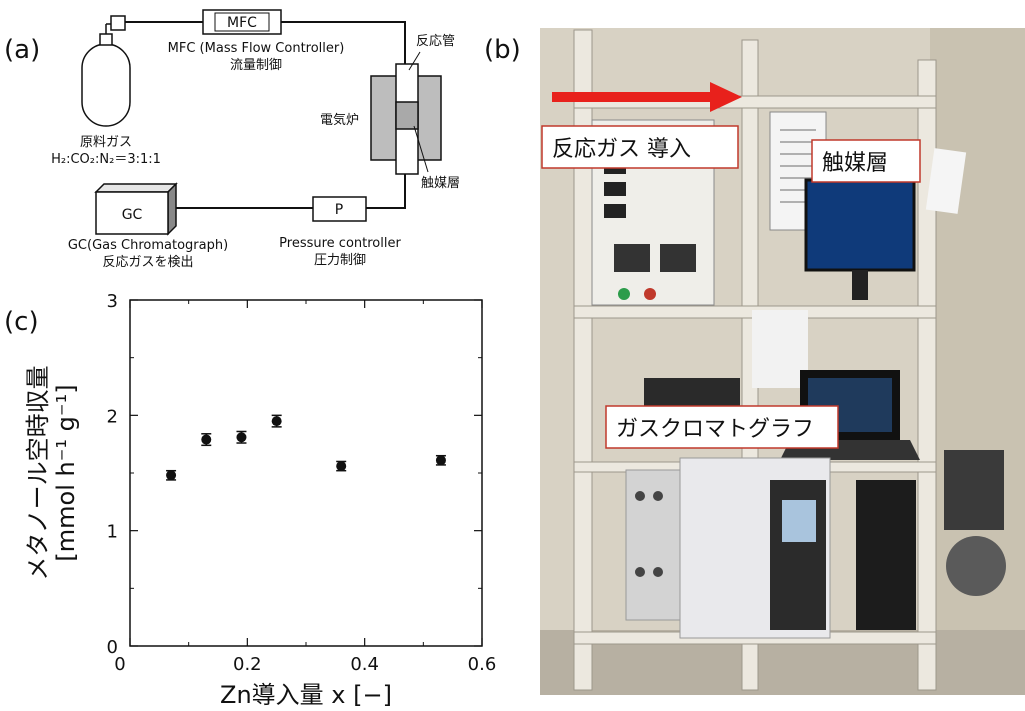 This screenshot has width=1025, height=711. I want to click on callout-gas-inlet-text: 反応ガス 導入, so click(621, 149).